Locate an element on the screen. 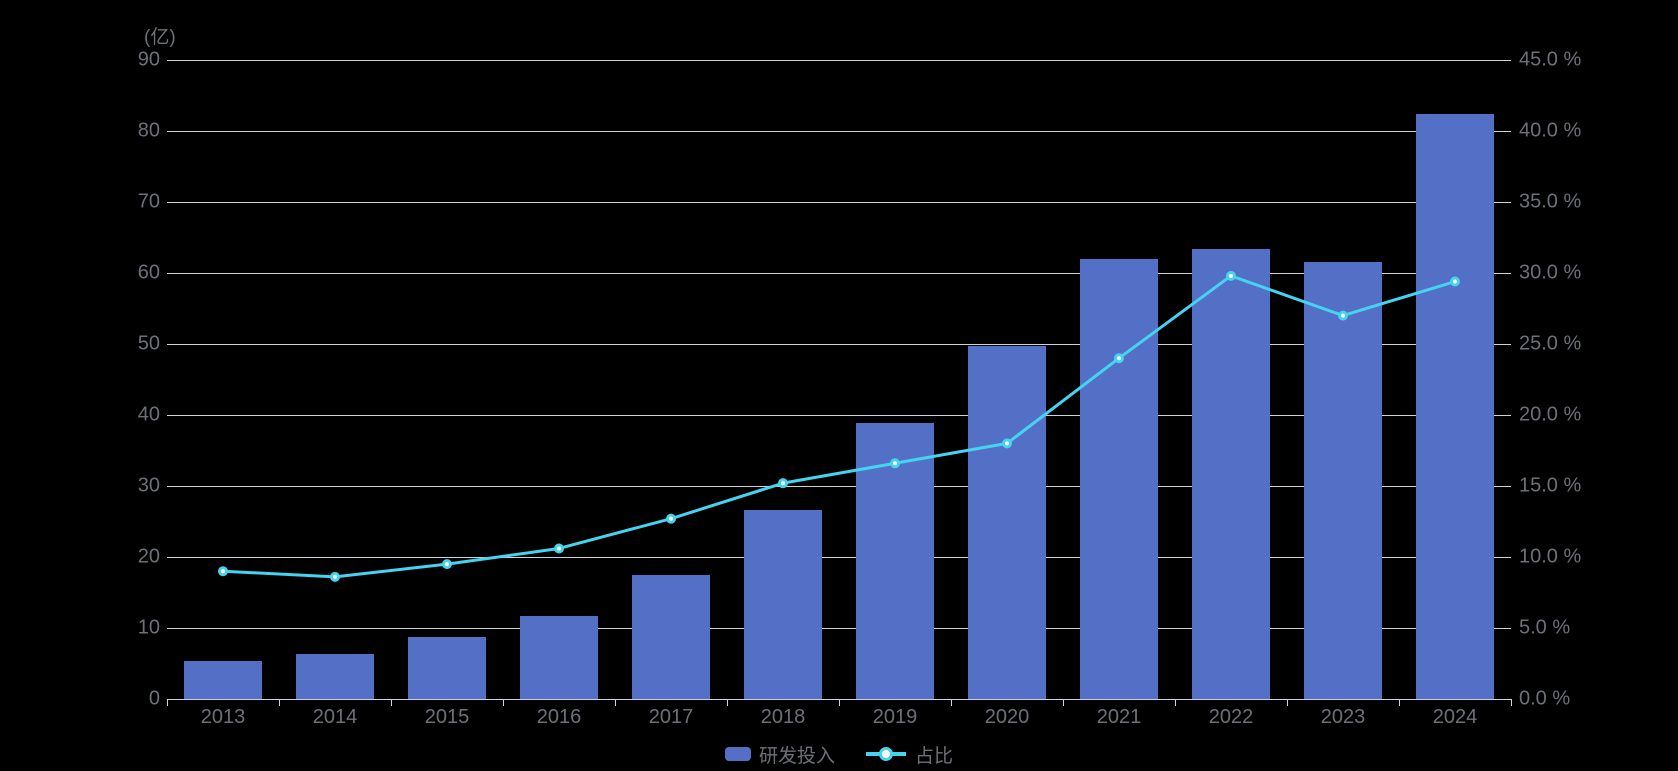  x-axis-label-2024: 2024 is located at coordinates (1455, 717).